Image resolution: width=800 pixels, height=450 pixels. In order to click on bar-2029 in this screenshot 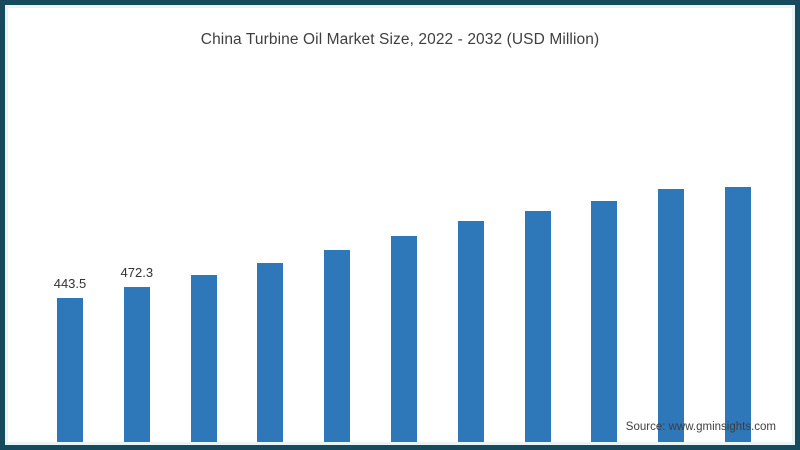, I will do `click(537, 330)`.